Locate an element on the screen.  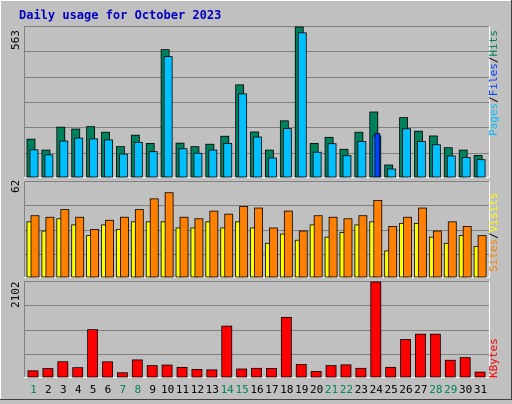
pages-bar is located at coordinates (377, 155).